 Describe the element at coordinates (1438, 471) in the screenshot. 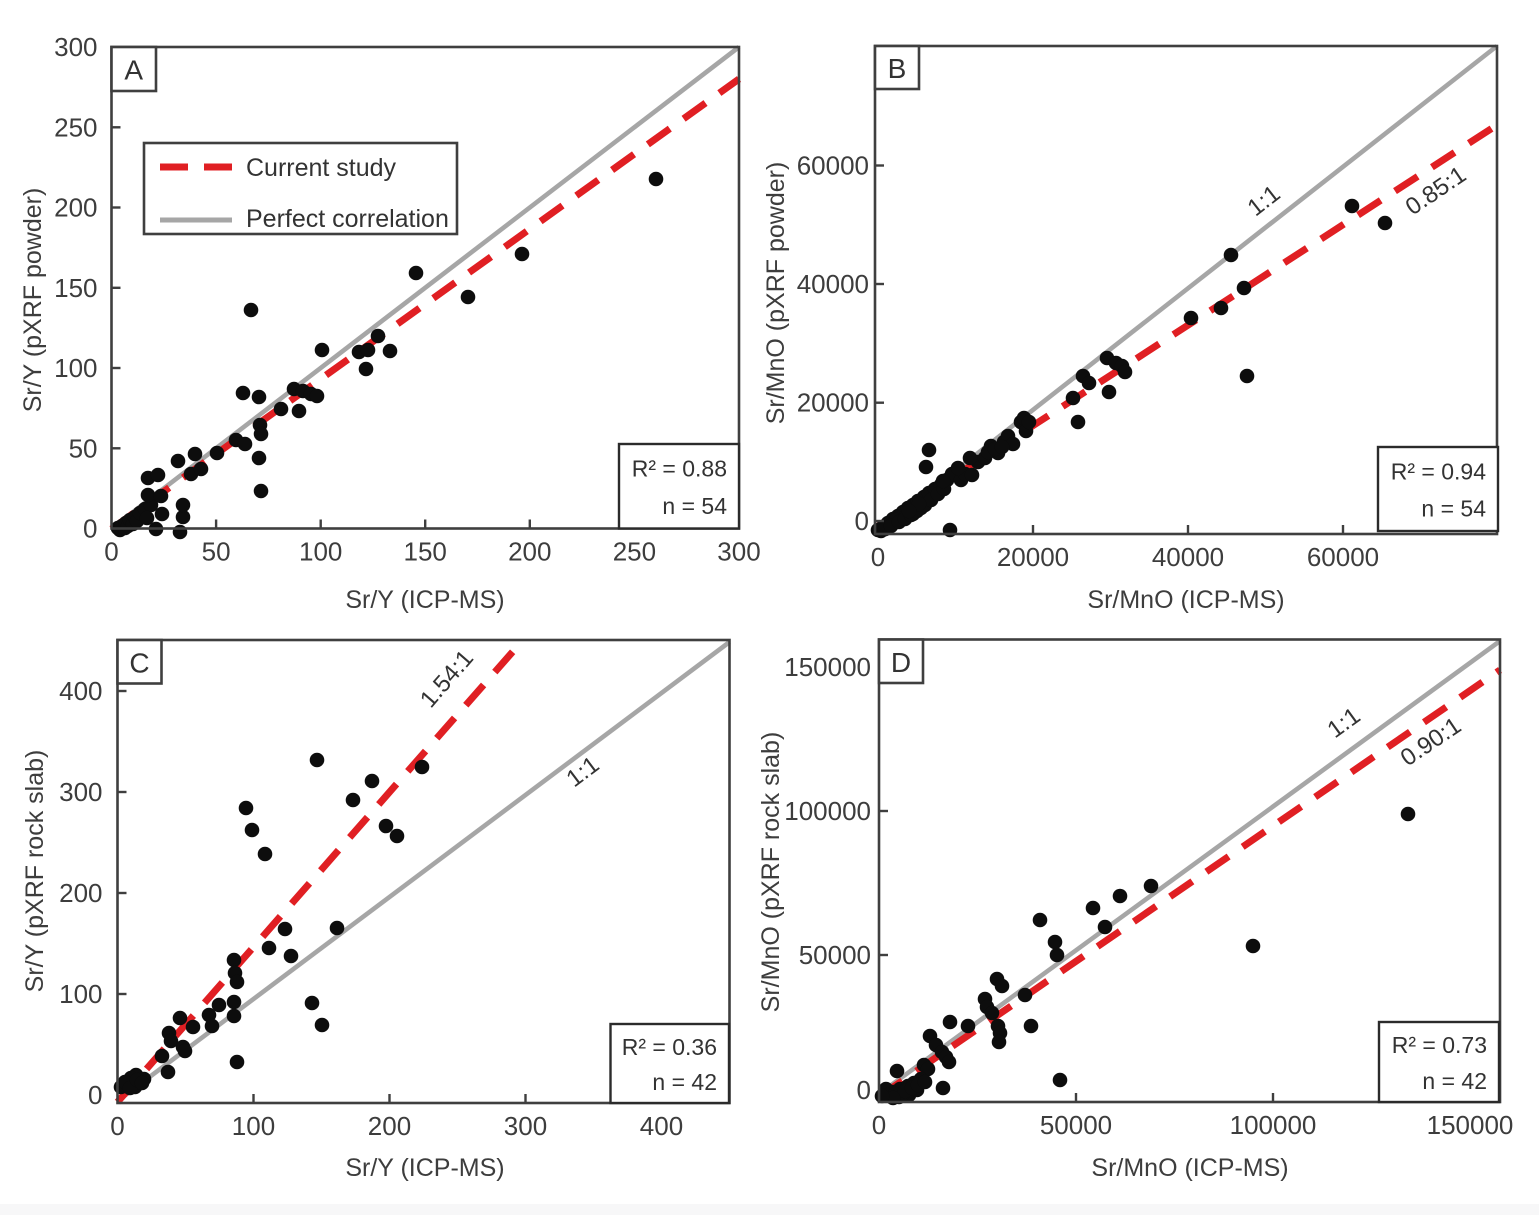

I see `svg-text: R² = 0.94` at that location.